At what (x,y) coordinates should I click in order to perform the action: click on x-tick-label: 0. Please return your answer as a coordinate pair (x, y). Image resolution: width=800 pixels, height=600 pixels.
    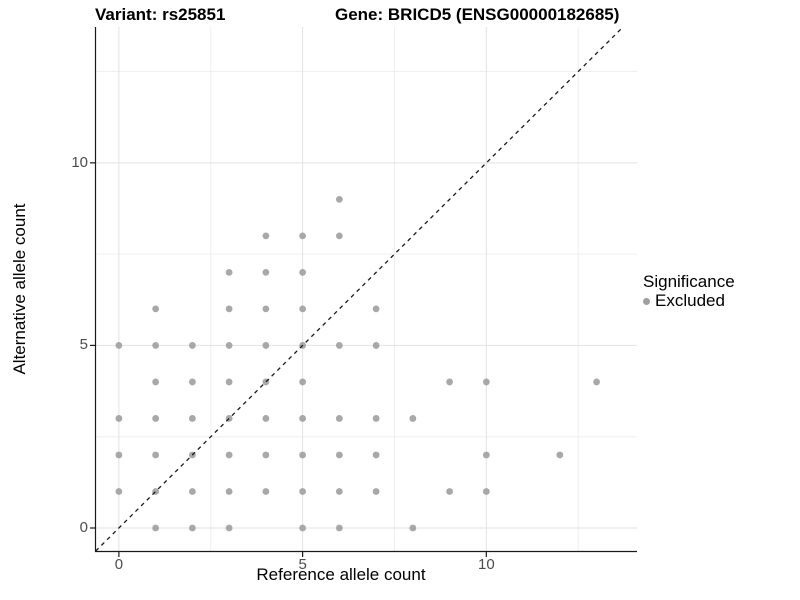
    Looking at the image, I should click on (119, 564).